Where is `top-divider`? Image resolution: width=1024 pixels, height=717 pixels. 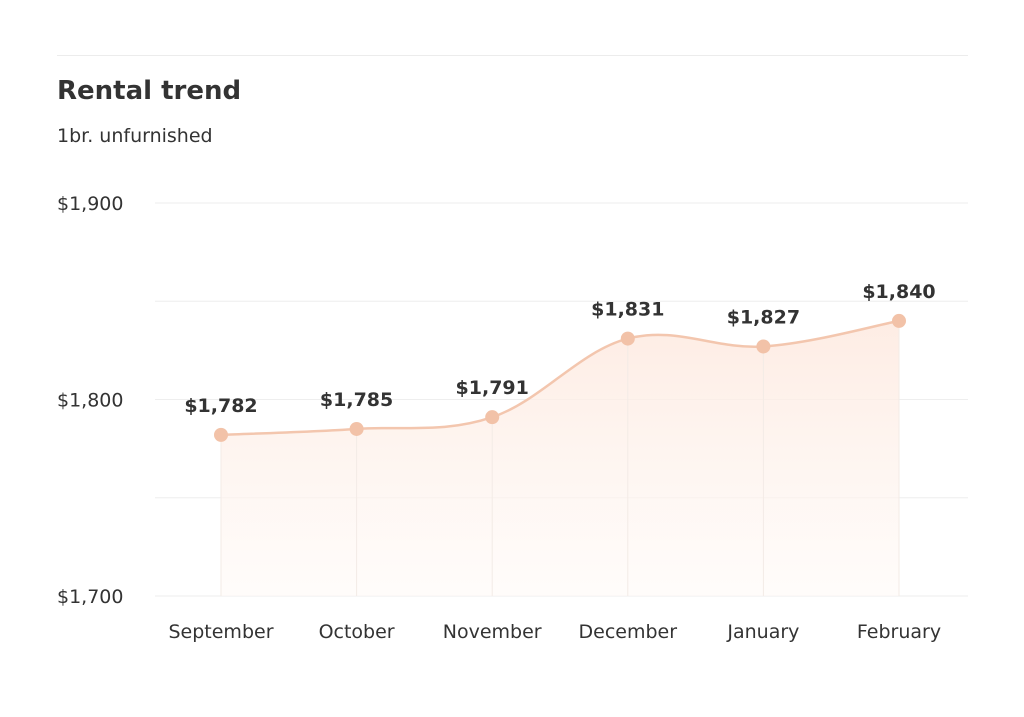 top-divider is located at coordinates (512, 55).